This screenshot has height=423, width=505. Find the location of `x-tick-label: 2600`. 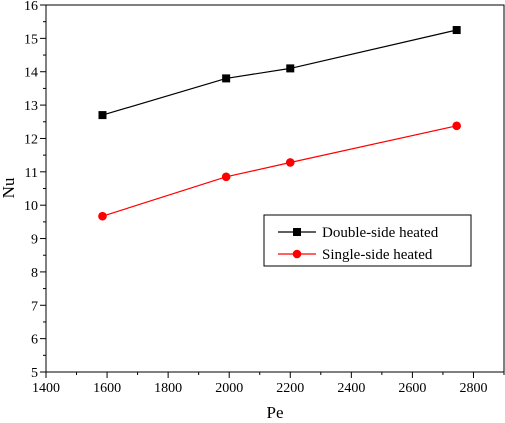

x-tick-label: 2600 is located at coordinates (412, 388).